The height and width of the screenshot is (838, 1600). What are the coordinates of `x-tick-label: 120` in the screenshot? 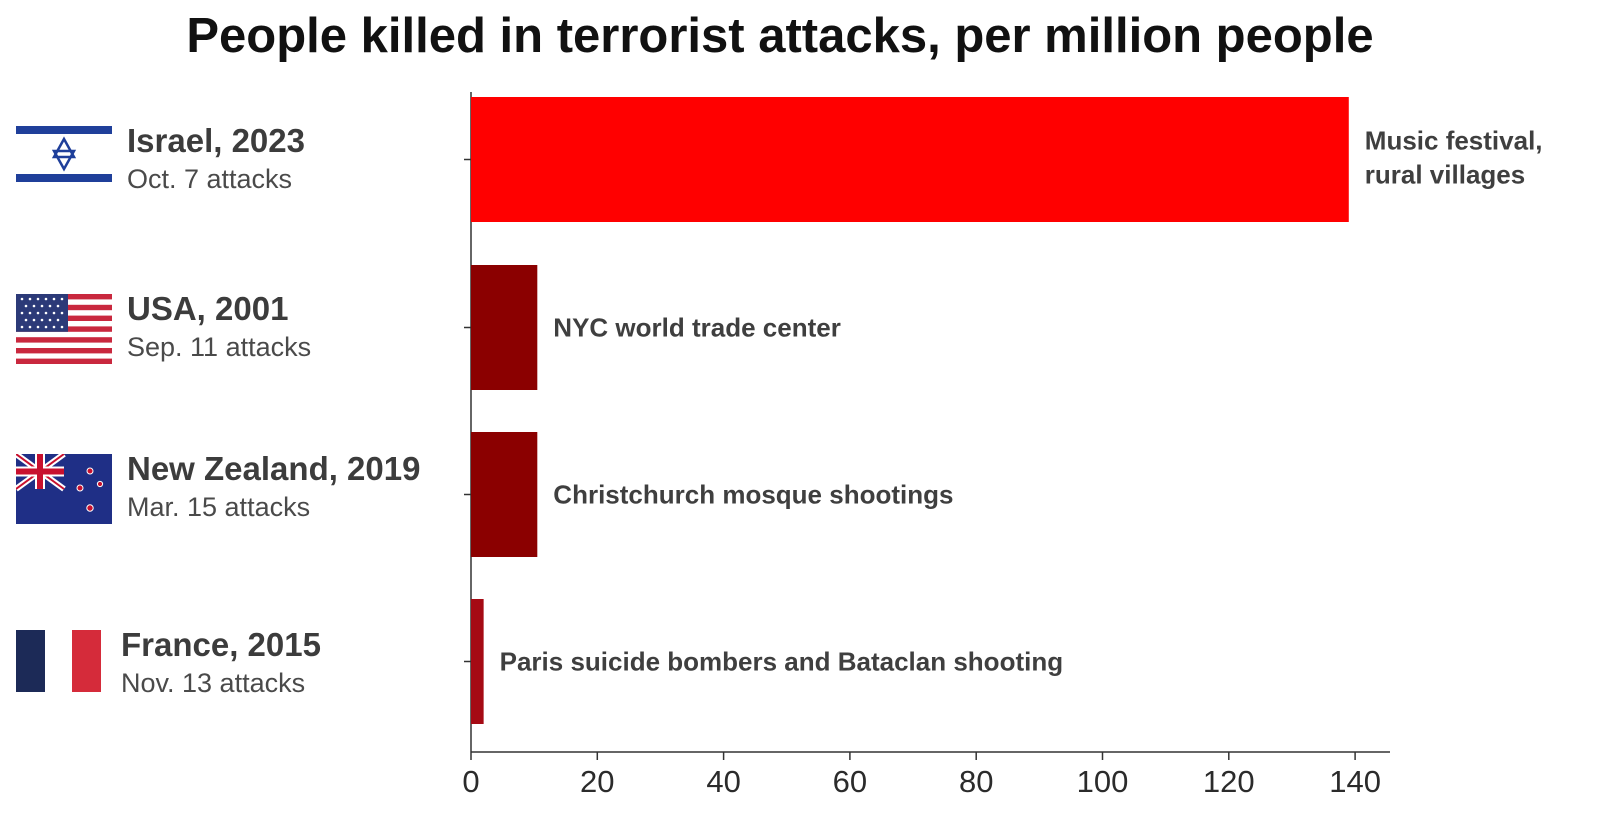 It's located at (1229, 781).